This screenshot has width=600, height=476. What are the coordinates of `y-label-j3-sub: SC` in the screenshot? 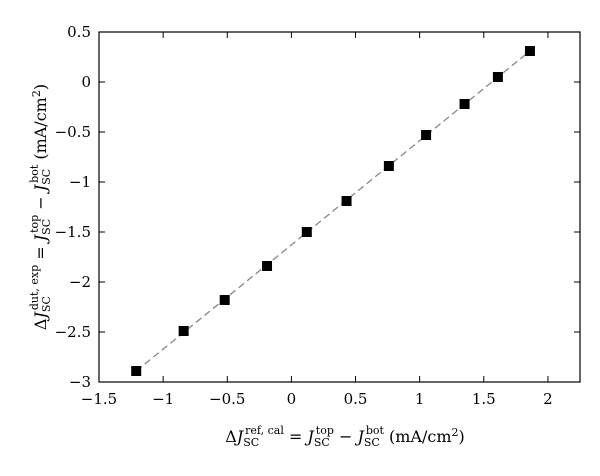 It's located at (46, 177).